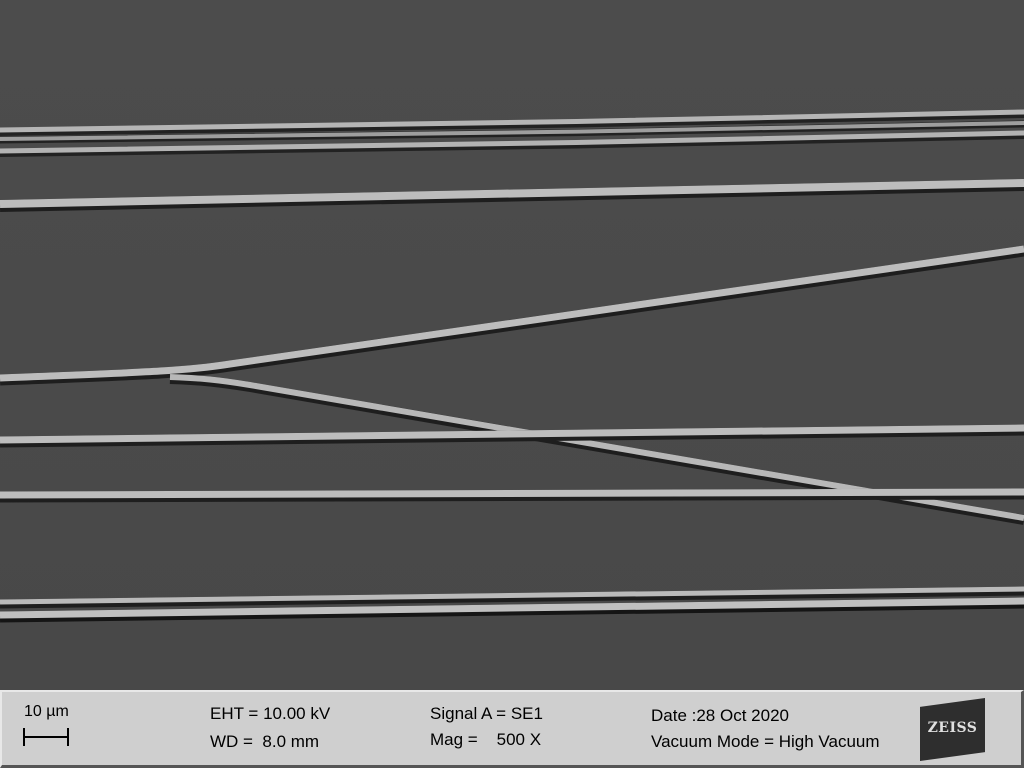 Image resolution: width=1024 pixels, height=768 pixels. What do you see at coordinates (512, 604) in the screenshot?
I see `fiber-bundle-bottom` at bounding box center [512, 604].